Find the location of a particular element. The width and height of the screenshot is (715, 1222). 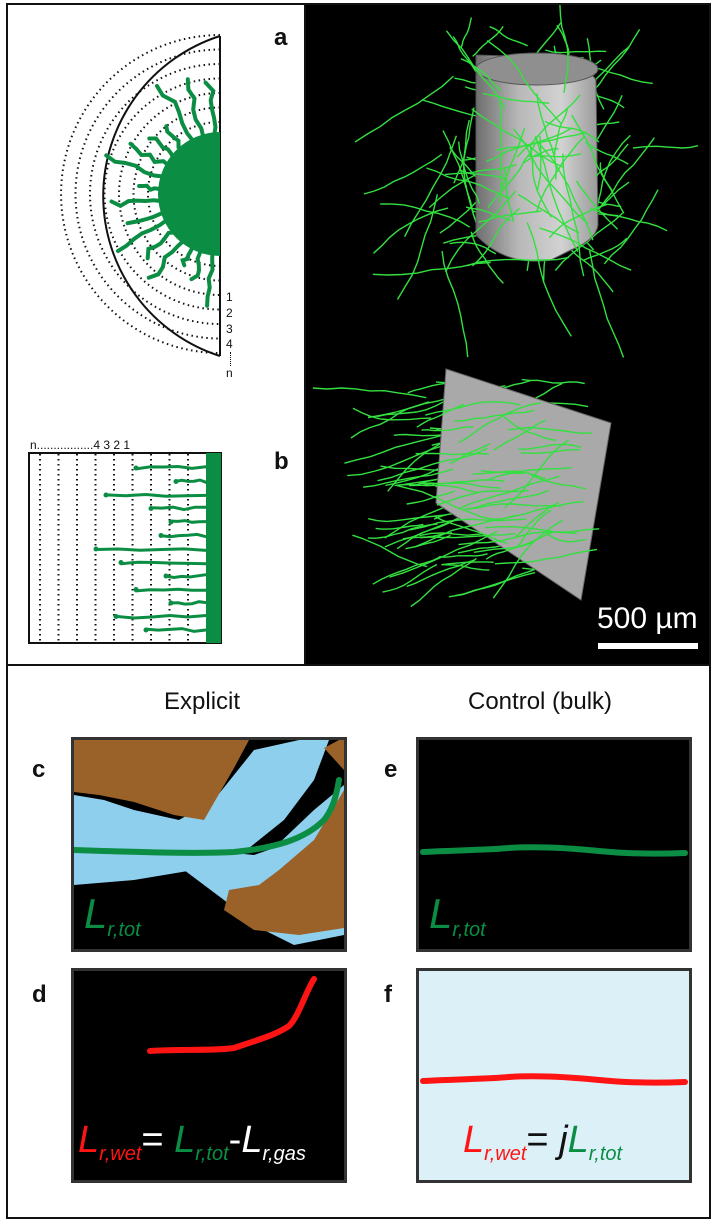

ring-number-2: 2 is located at coordinates (229, 313).